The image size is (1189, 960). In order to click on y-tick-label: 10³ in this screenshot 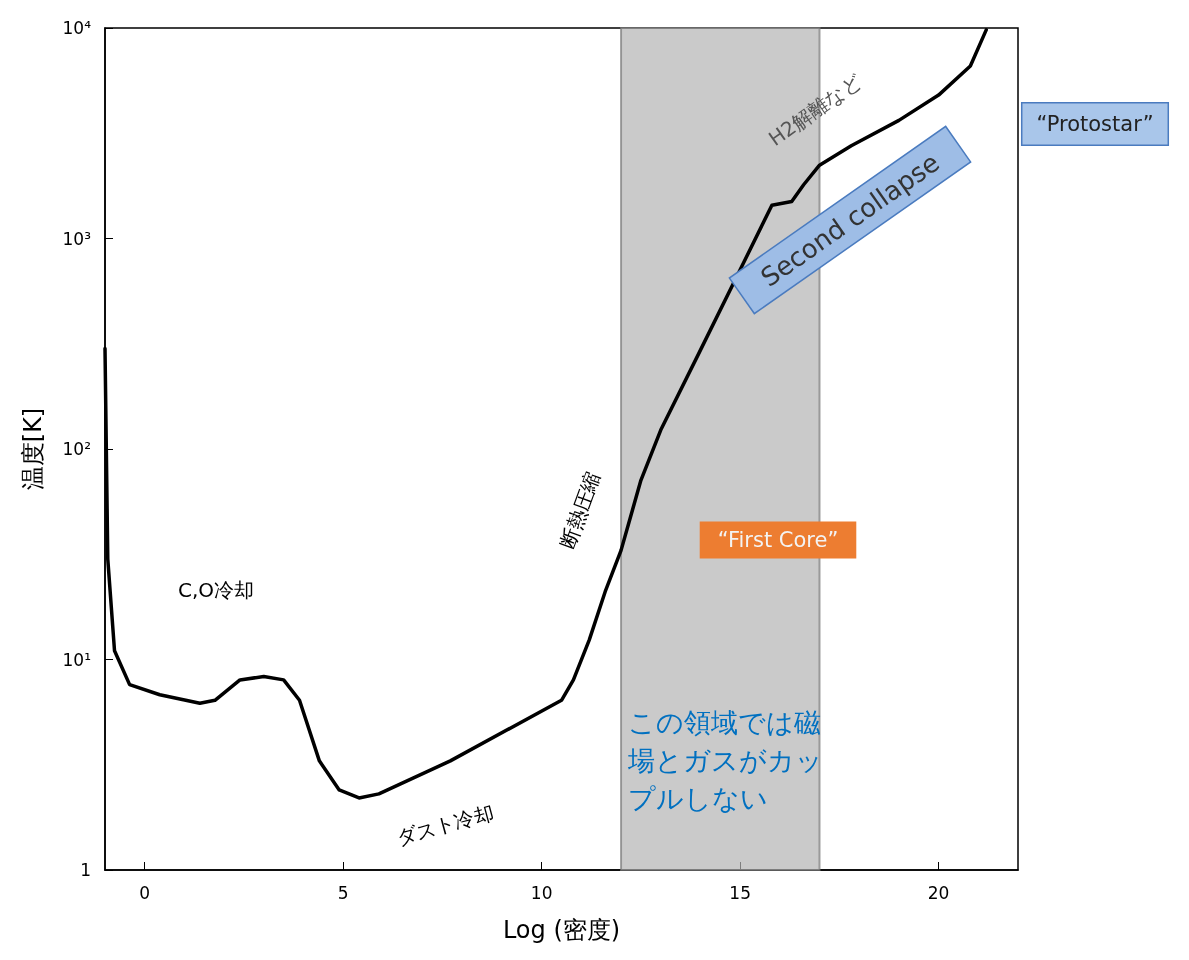, I will do `click(76, 238)`.